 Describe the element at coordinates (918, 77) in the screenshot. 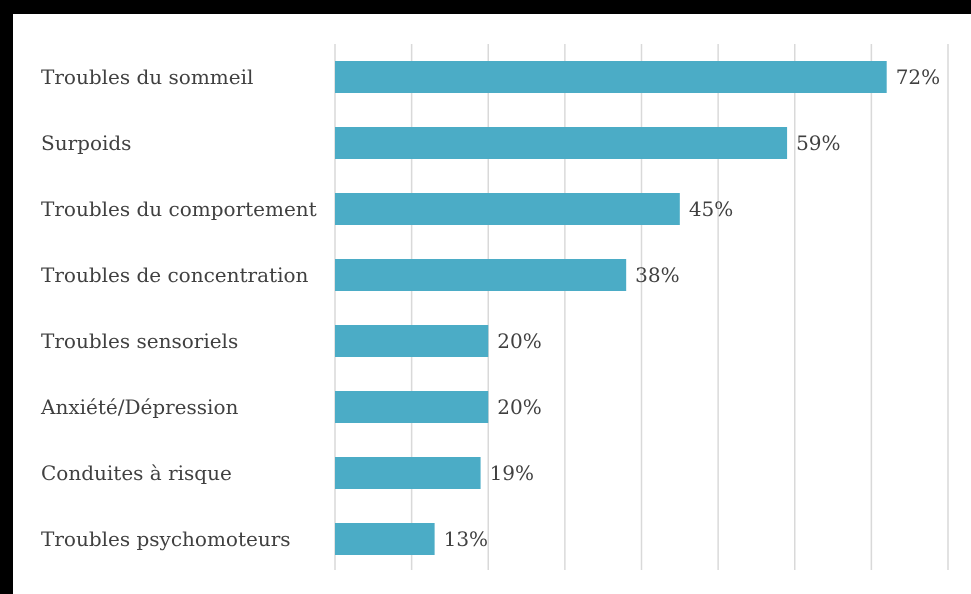

I see `value-label: 72%` at that location.